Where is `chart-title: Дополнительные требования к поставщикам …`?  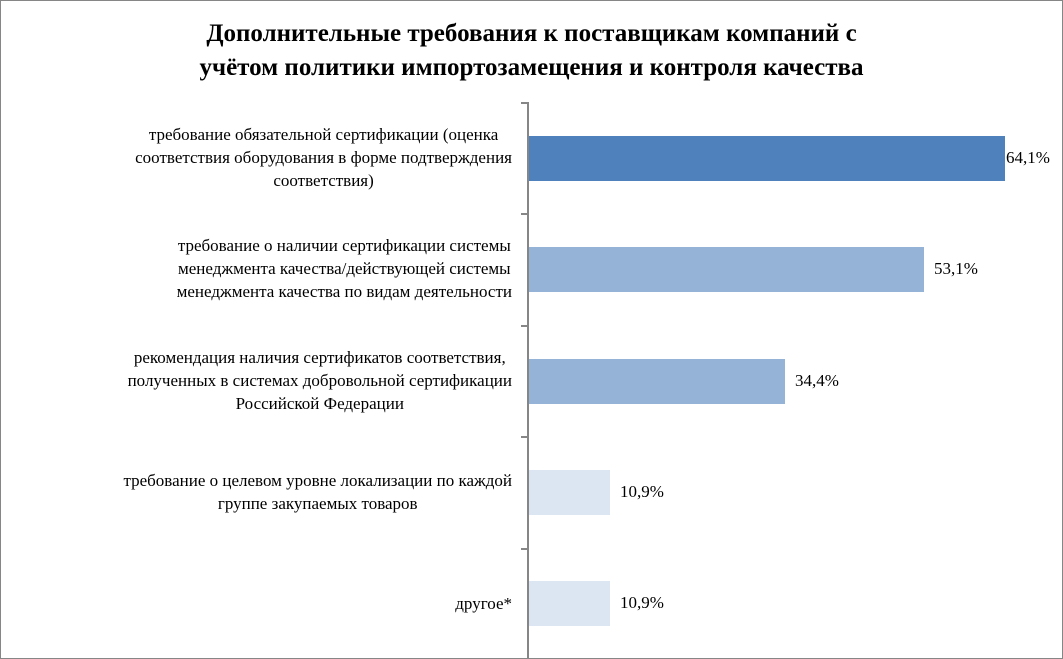 chart-title: Дополнительные требования к поставщикам … is located at coordinates (531, 50).